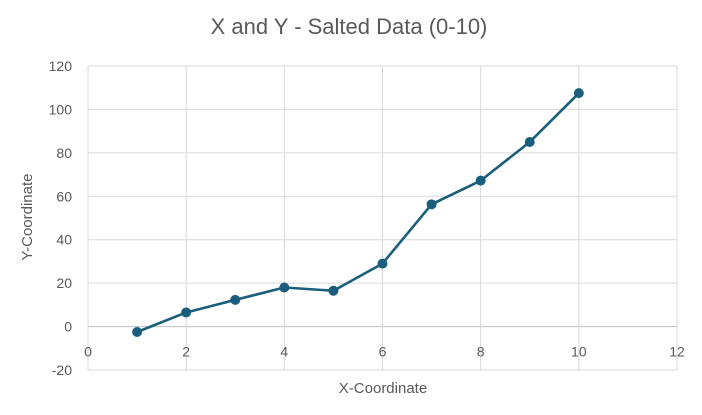  Describe the element at coordinates (64, 153) in the screenshot. I see `y-tick-label: 80` at that location.